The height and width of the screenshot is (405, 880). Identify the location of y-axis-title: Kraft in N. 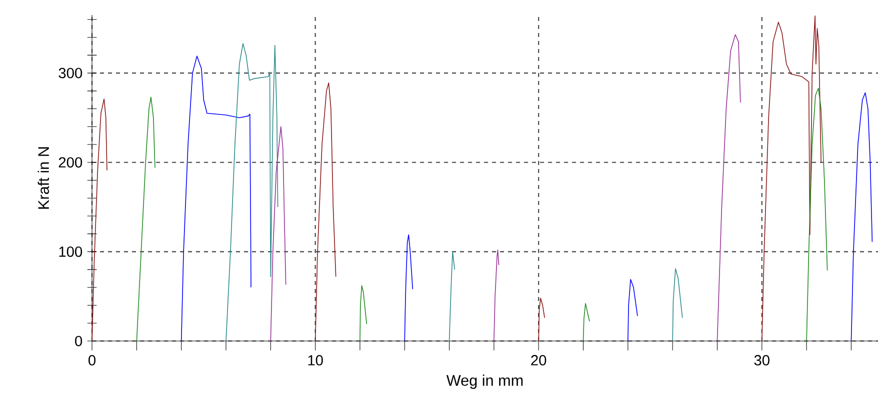
(44, 178).